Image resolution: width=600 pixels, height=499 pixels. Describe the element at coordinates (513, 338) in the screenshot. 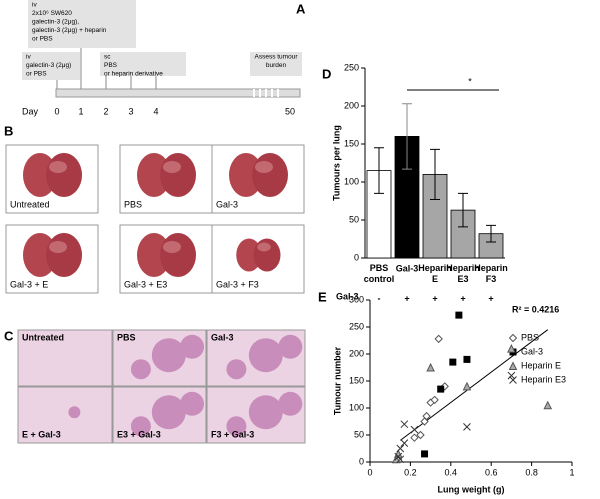

I see `legend-marker` at that location.